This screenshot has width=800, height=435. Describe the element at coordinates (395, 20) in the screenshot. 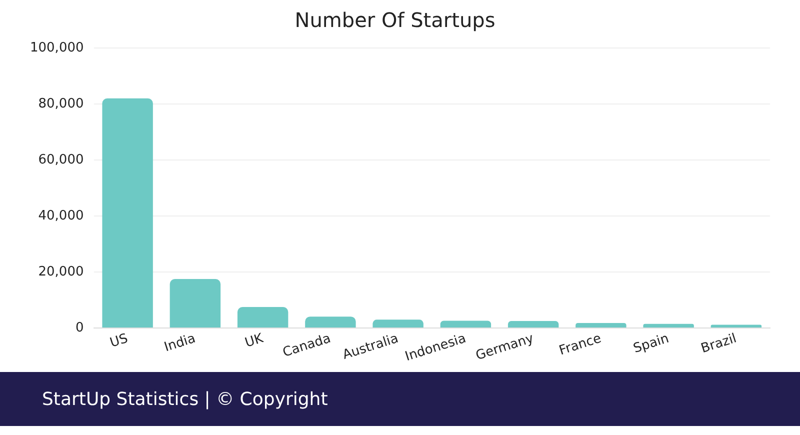

I see `chart-title: Number Of Startups` at that location.